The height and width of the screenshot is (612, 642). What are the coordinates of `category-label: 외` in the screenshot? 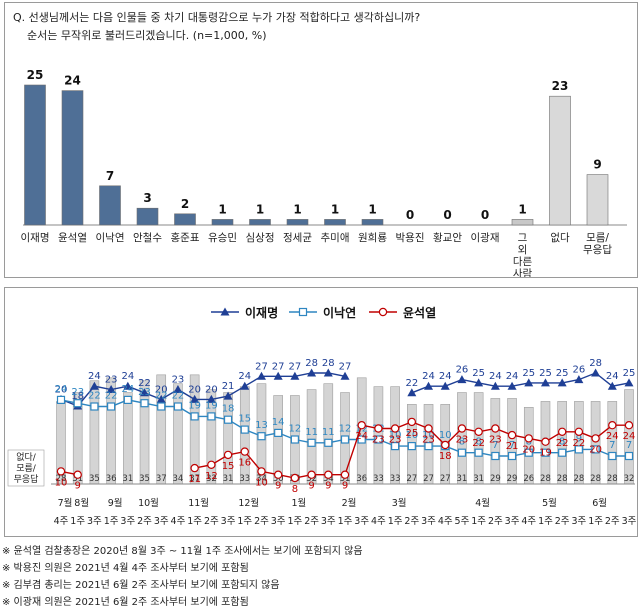 It's located at (523, 250).